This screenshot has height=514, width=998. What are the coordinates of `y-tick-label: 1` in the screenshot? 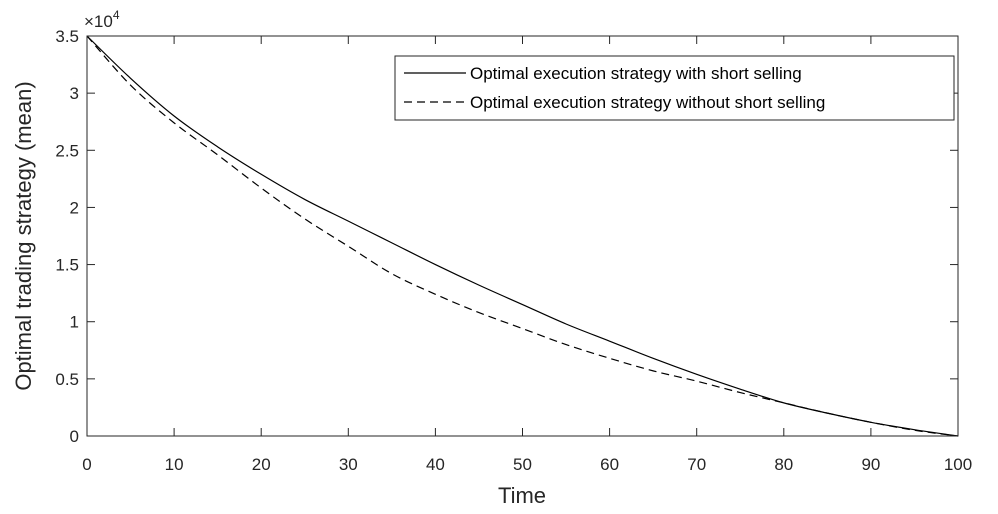 It's located at (74, 322).